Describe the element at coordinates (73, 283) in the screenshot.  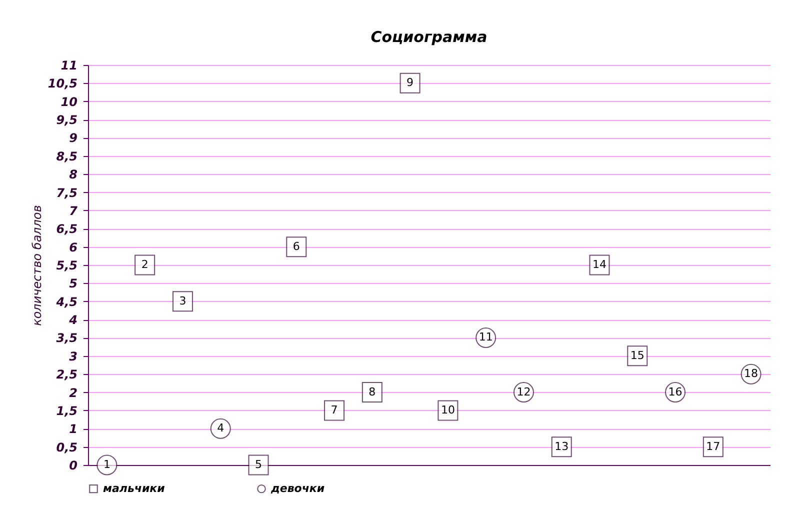
I see `y-tick-label: 5` at that location.